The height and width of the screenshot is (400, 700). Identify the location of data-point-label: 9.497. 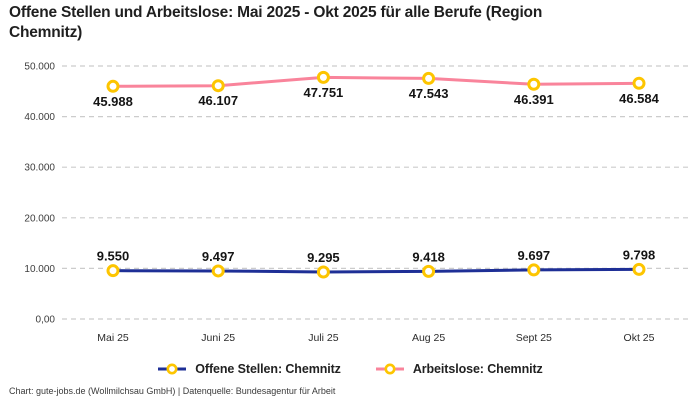
(218, 256).